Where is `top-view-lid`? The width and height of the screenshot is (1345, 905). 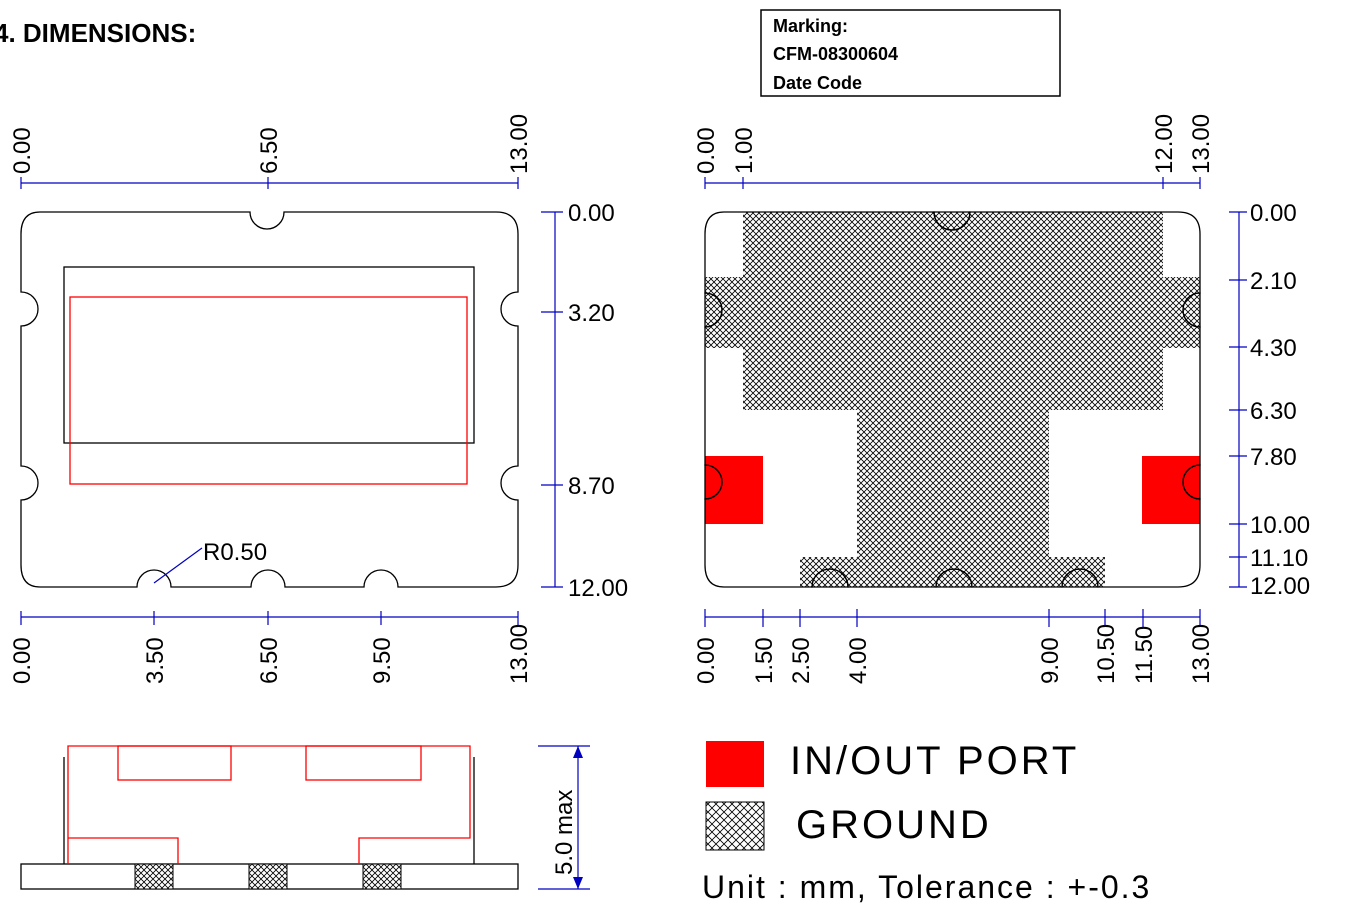
top-view-lid is located at coordinates (269, 355).